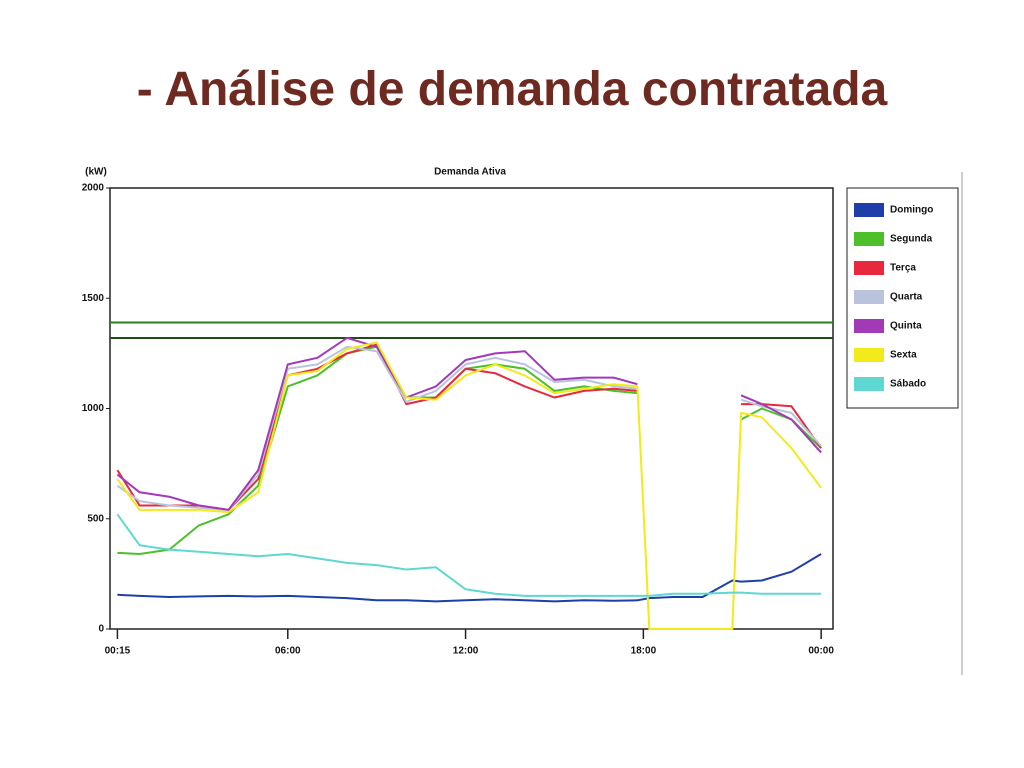  What do you see at coordinates (908, 384) in the screenshot?
I see `legend-label: Sábado` at bounding box center [908, 384].